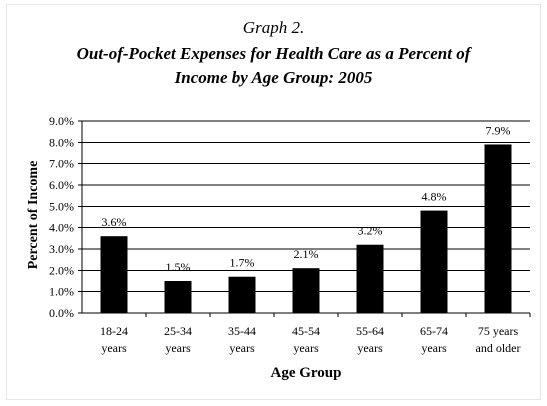  I want to click on y-tick-label: 2.0%, so click(61, 270).